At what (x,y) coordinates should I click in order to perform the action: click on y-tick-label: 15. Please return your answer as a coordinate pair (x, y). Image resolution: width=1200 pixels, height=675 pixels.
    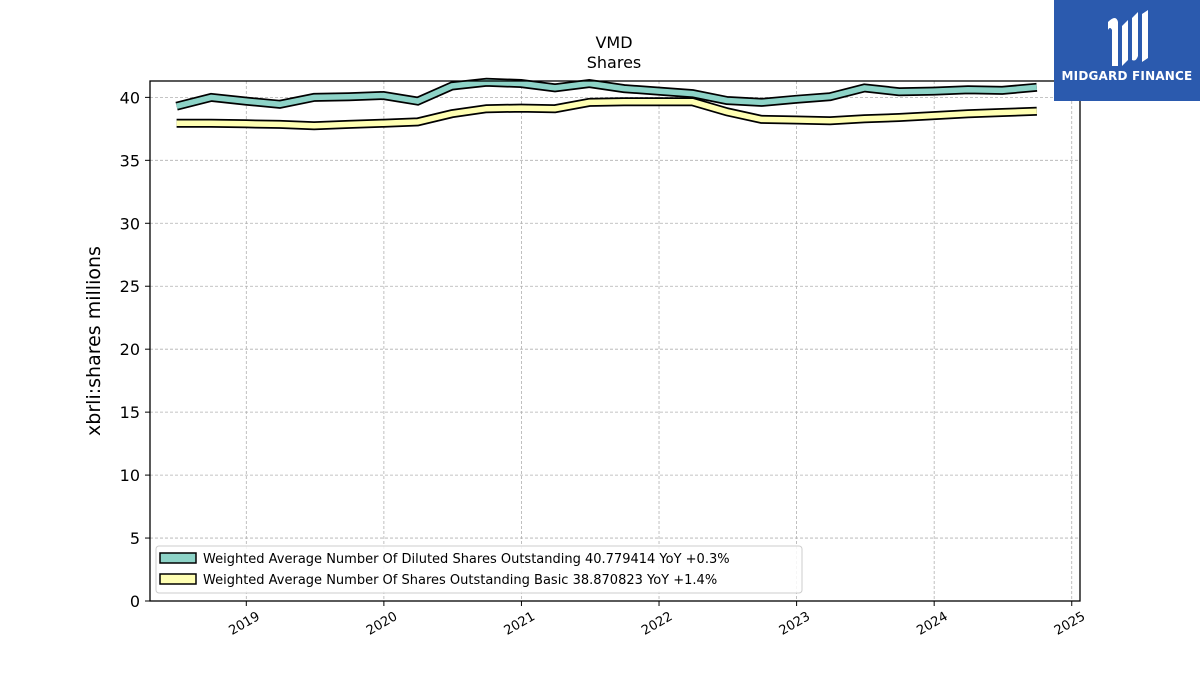
    Looking at the image, I should click on (130, 412).